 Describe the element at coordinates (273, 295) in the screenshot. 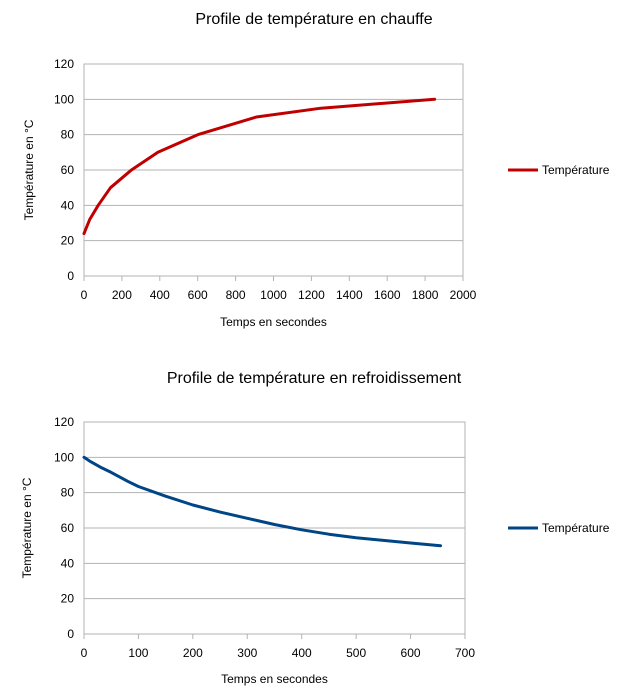

I see `x-tick-label: 1000` at that location.